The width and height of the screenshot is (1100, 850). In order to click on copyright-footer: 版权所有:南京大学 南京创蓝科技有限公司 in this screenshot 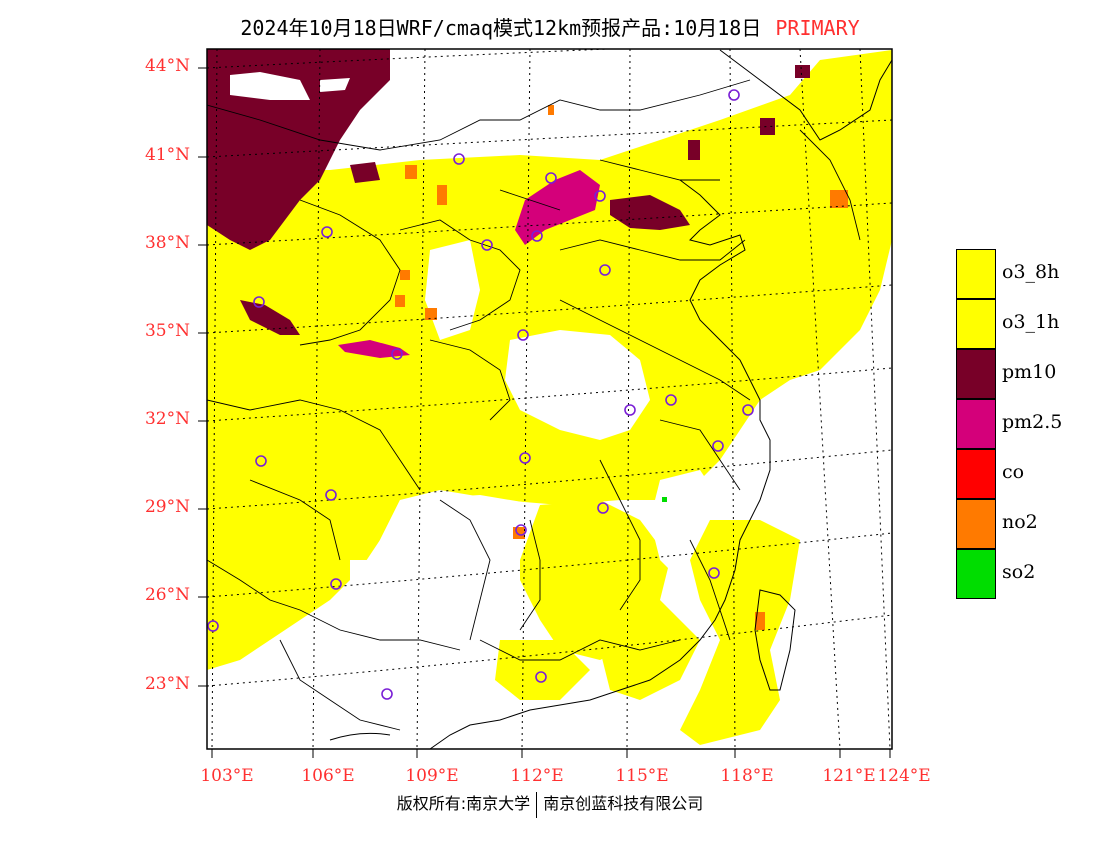, I will do `click(550, 804)`.